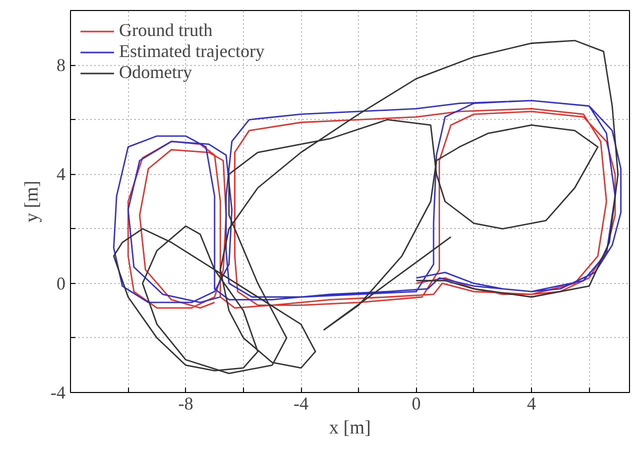 Image resolution: width=637 pixels, height=452 pixels. Describe the element at coordinates (155, 72) in the screenshot. I see `legend-label: Odometry` at that location.